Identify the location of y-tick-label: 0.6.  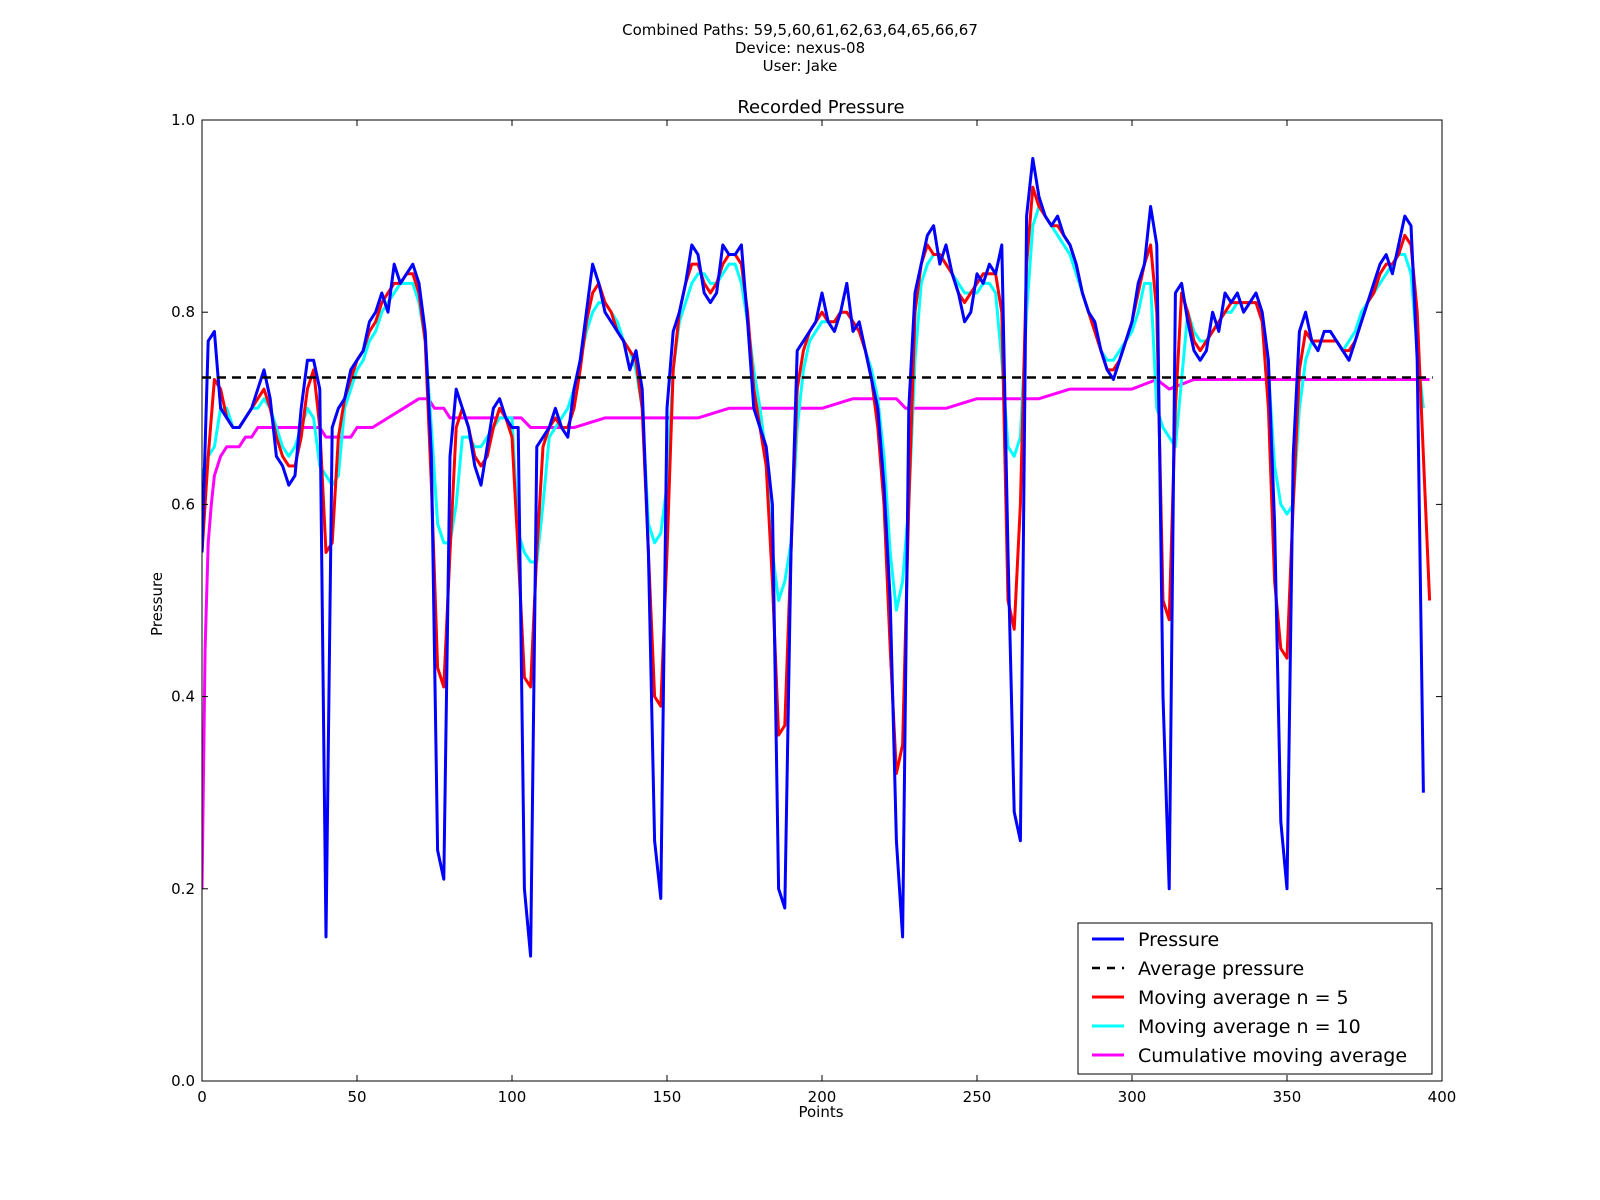
(183, 504).